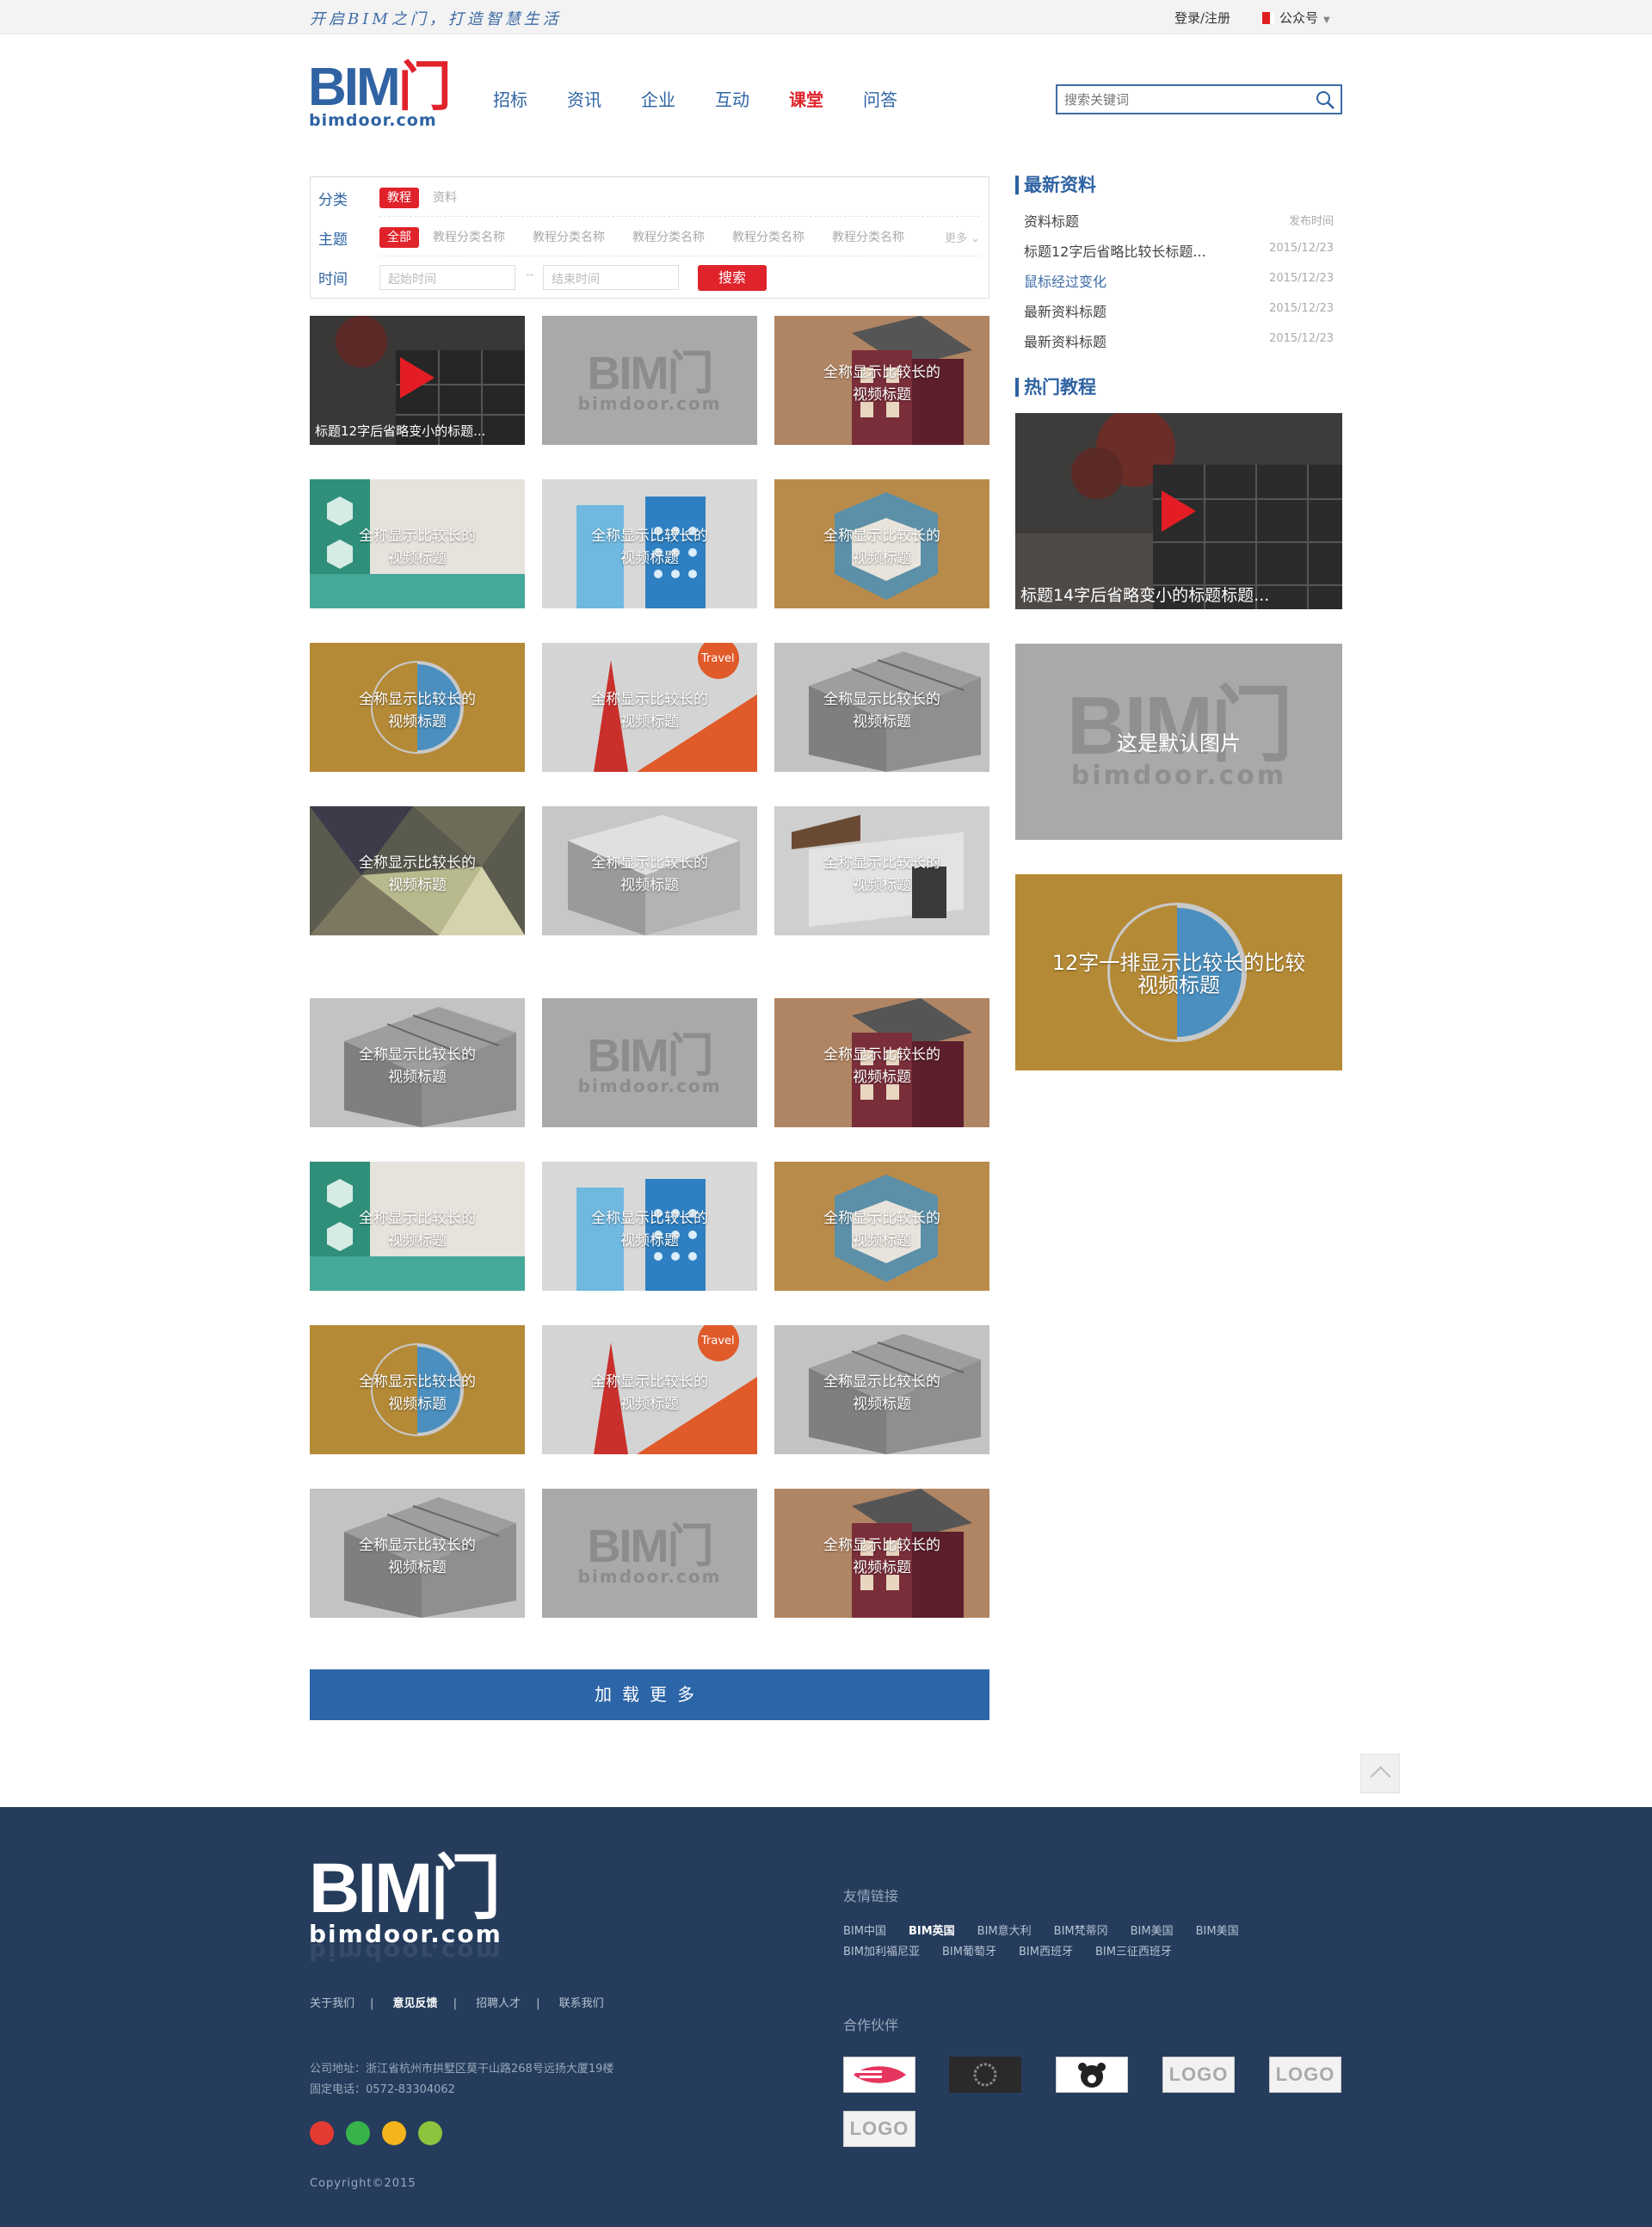  Describe the element at coordinates (445, 198) in the screenshot. I see `filter-tag: 资料` at that location.